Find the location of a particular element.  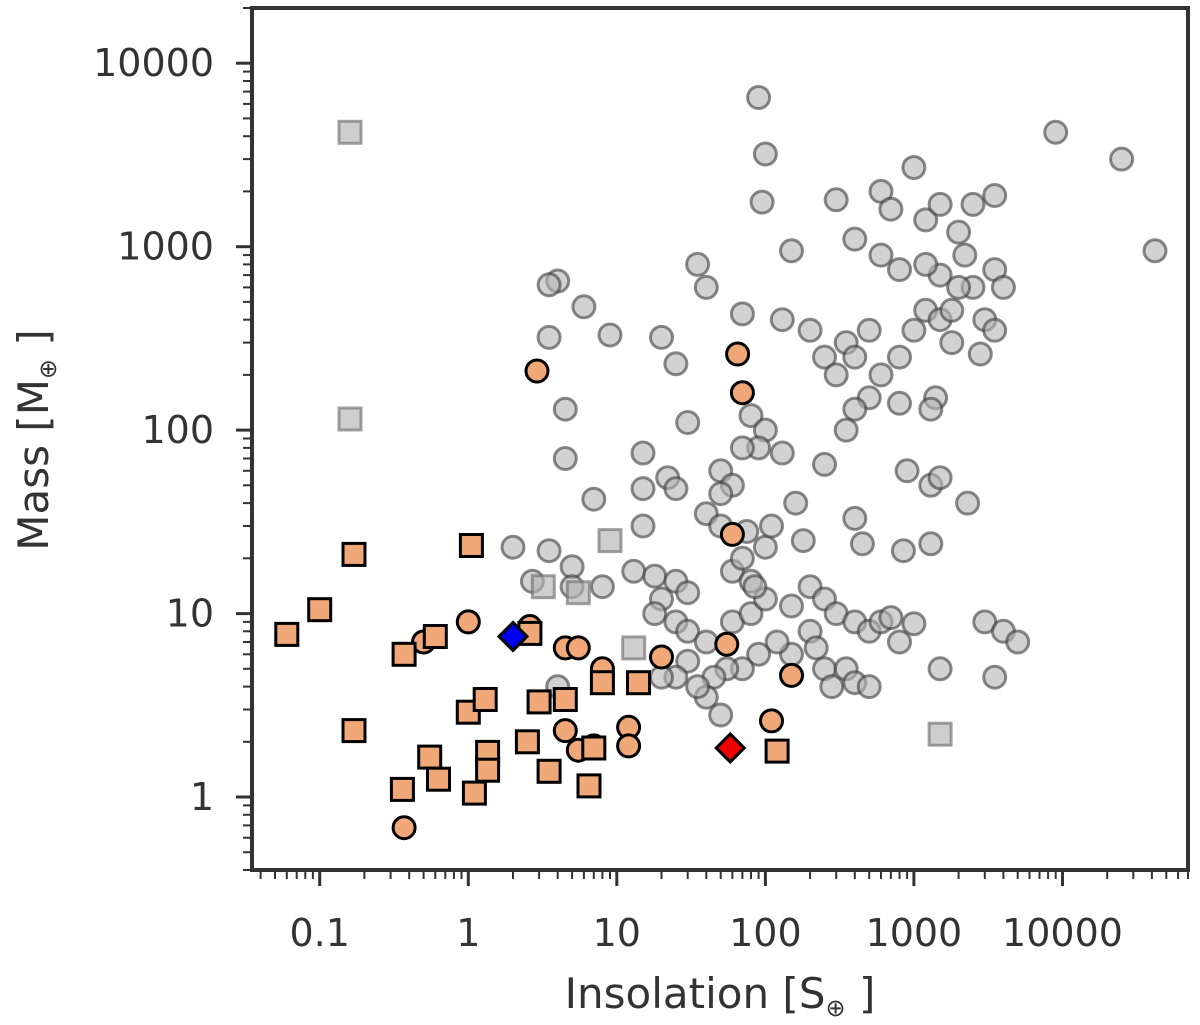

y-tick-label: 100 is located at coordinates (177, 430).